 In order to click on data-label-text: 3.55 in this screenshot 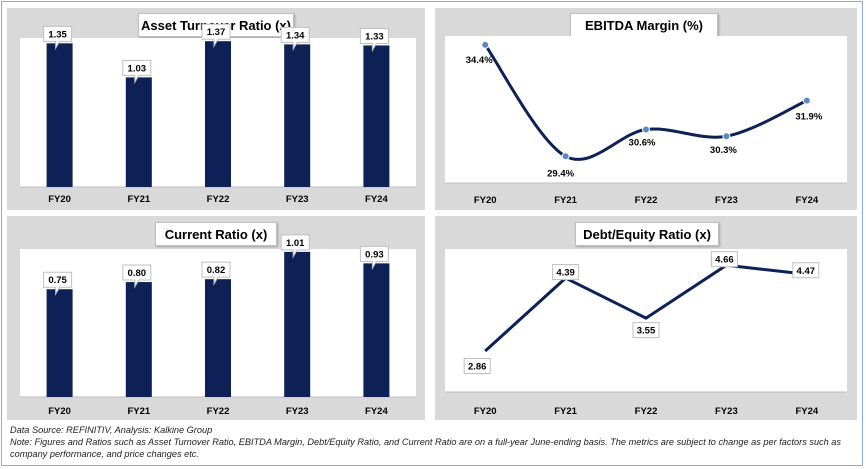, I will do `click(646, 331)`.